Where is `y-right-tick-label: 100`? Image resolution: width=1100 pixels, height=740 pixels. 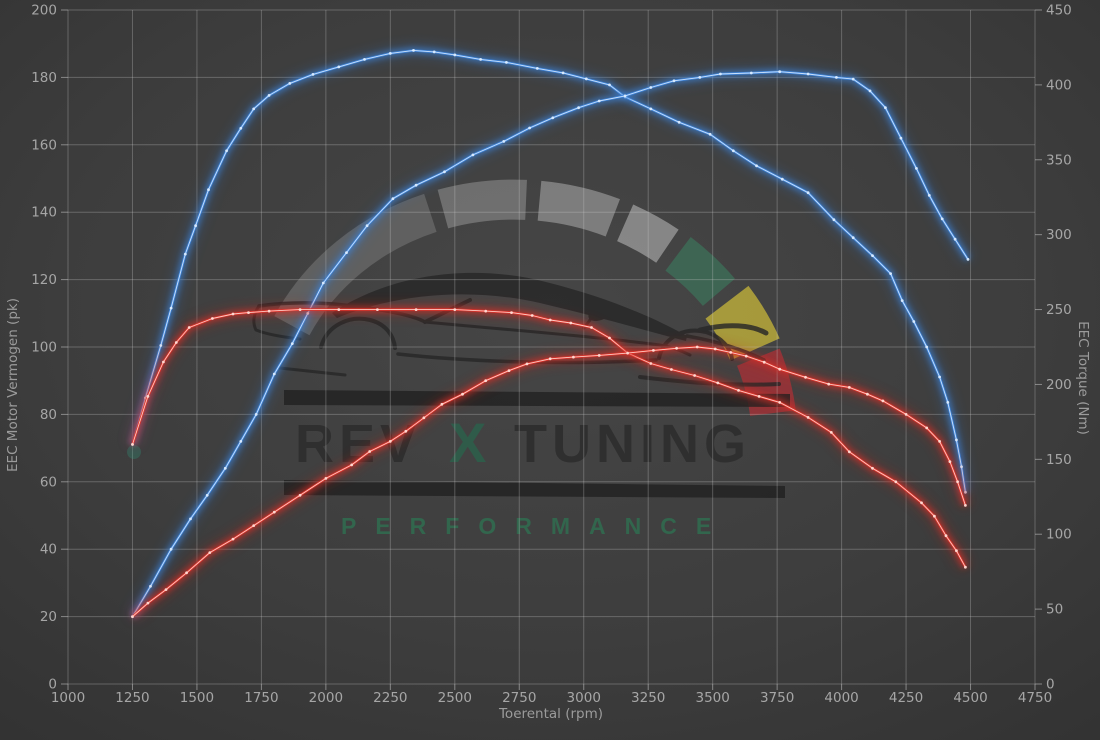
y-right-tick-label: 100 is located at coordinates (1059, 535).